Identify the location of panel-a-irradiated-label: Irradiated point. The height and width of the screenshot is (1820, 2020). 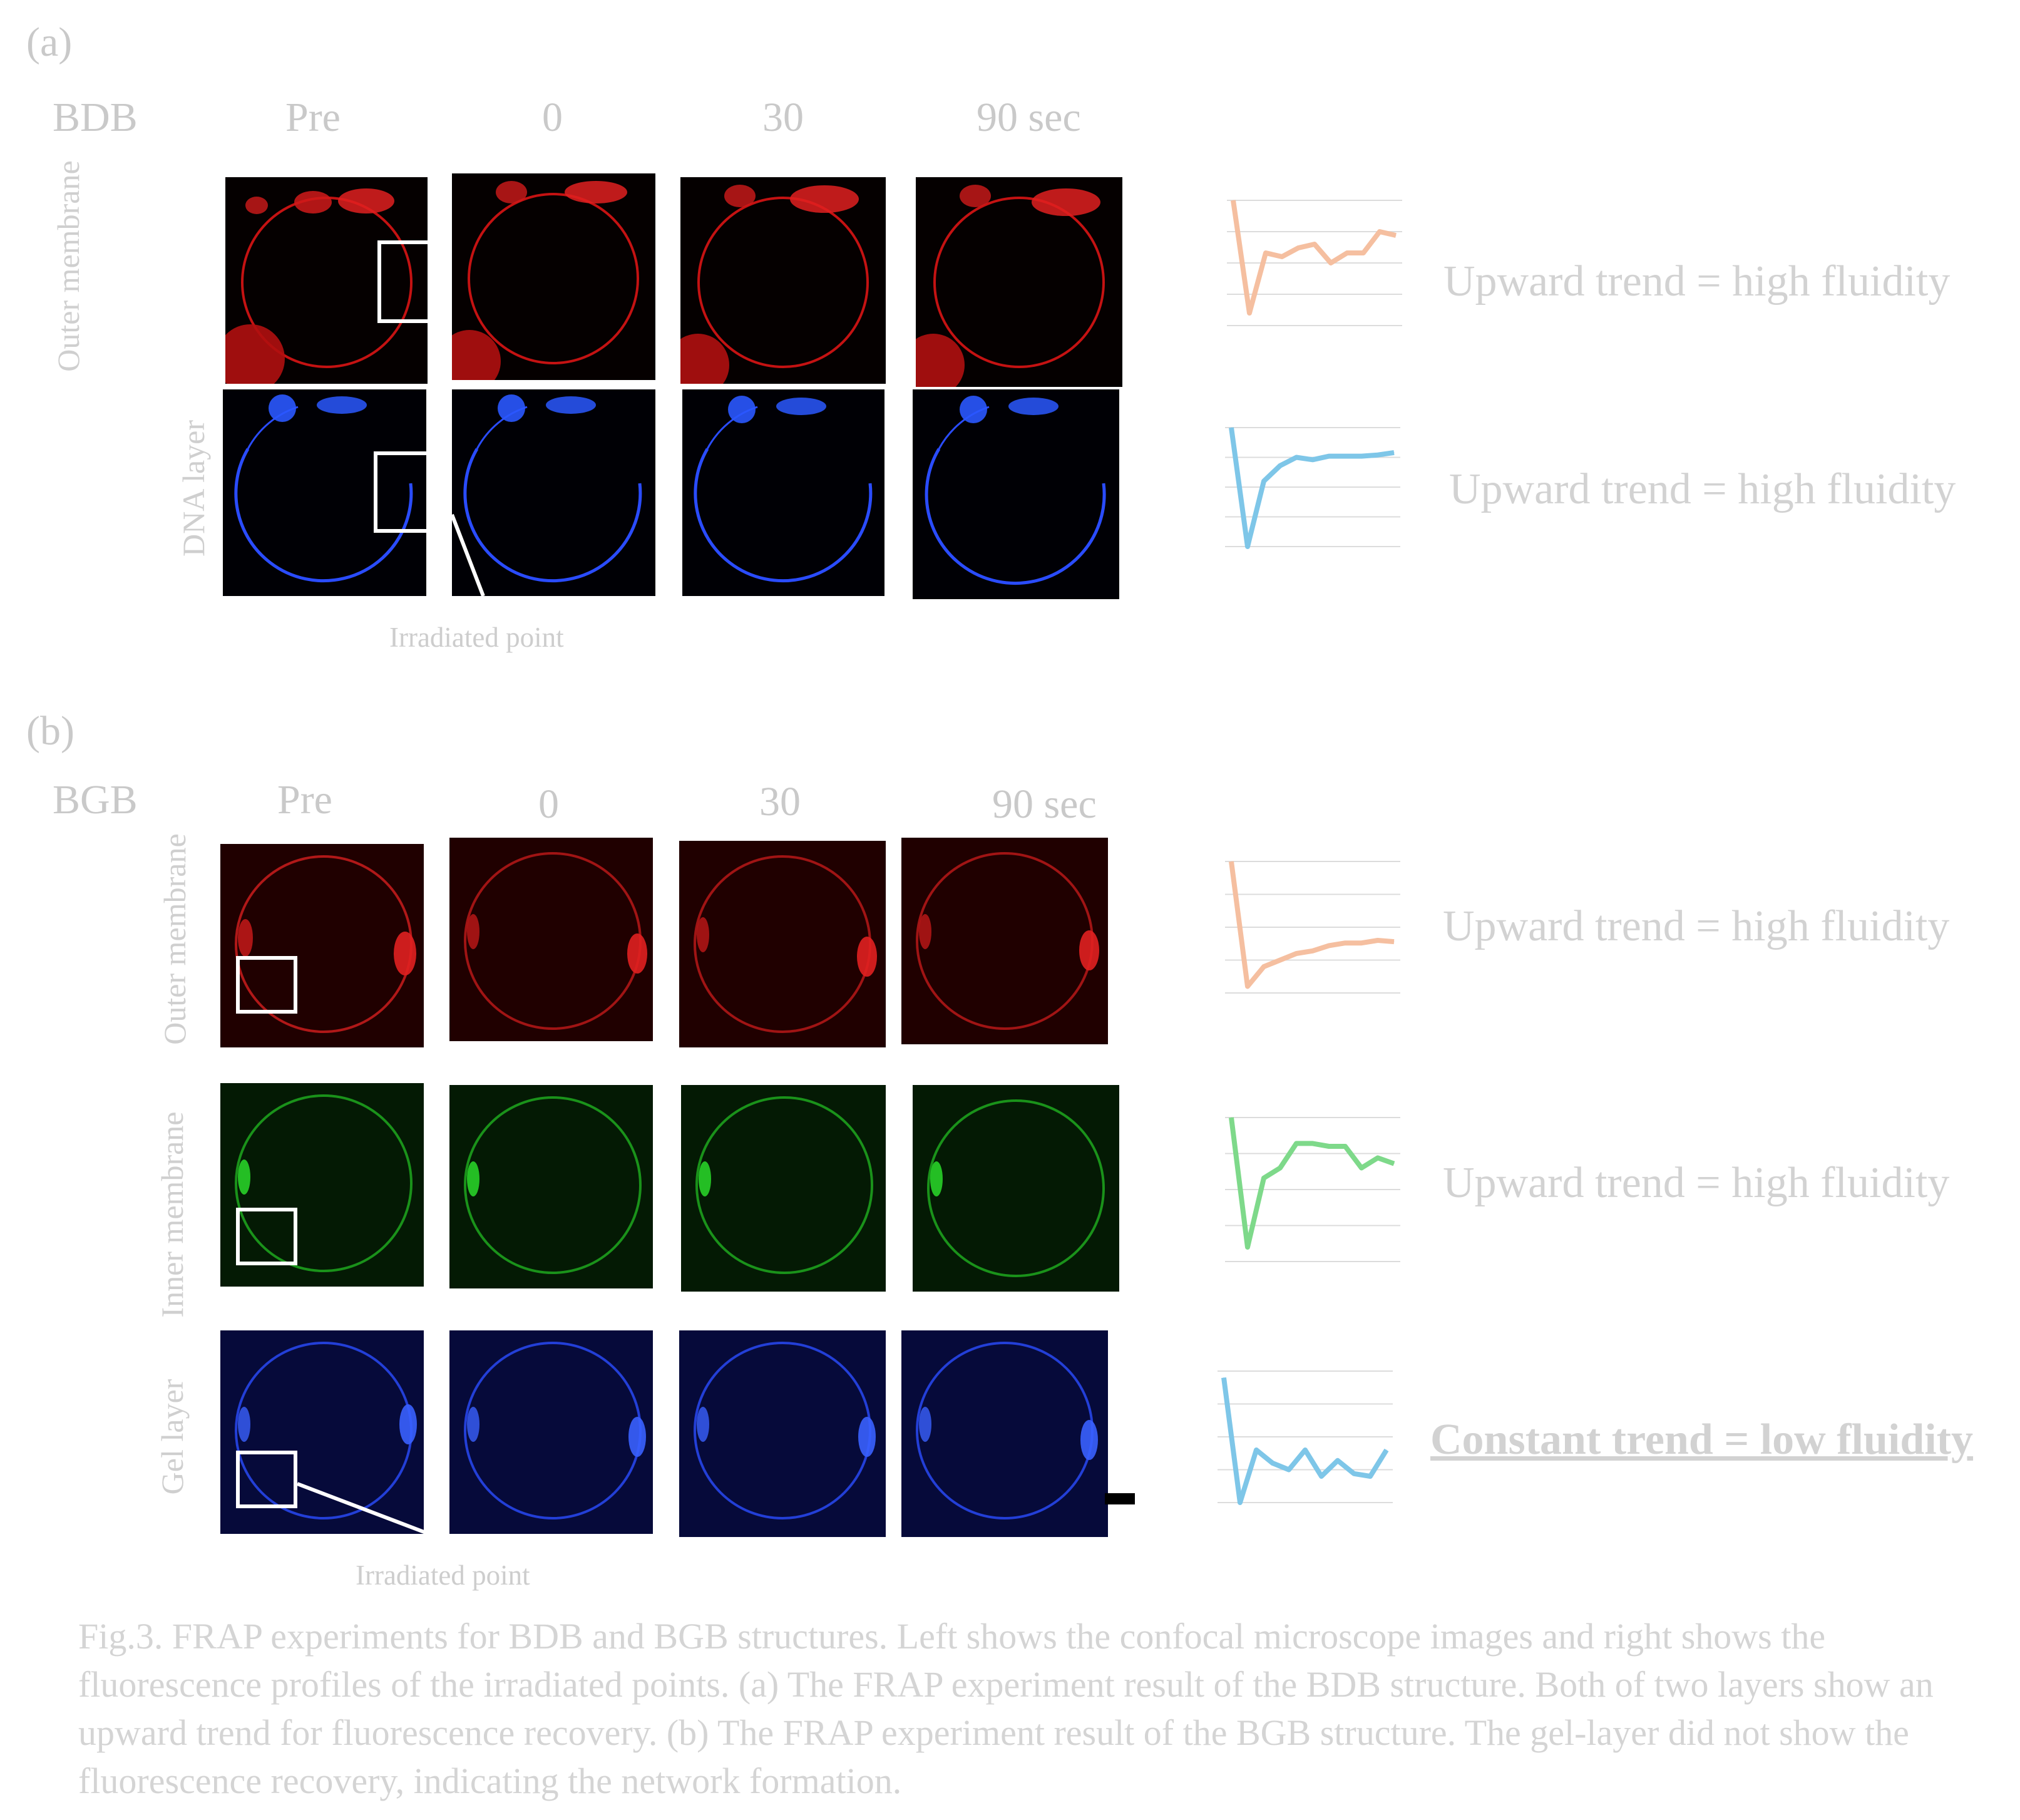
(476, 637).